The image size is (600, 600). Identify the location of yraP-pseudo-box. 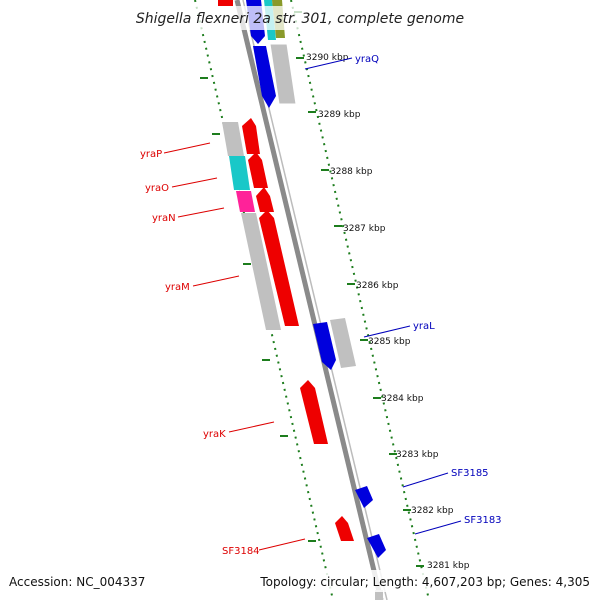
(233, 139).